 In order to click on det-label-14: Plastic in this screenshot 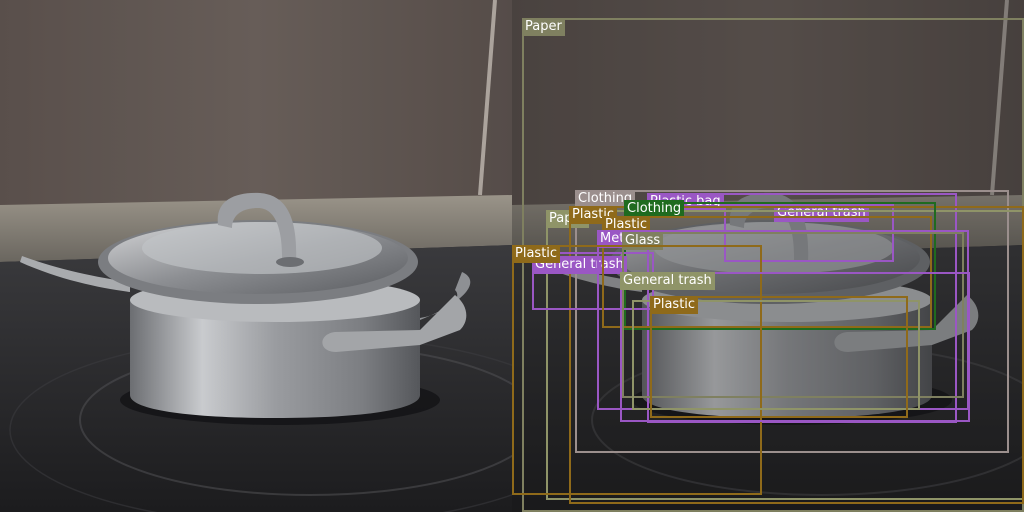, I will do `click(674, 305)`.